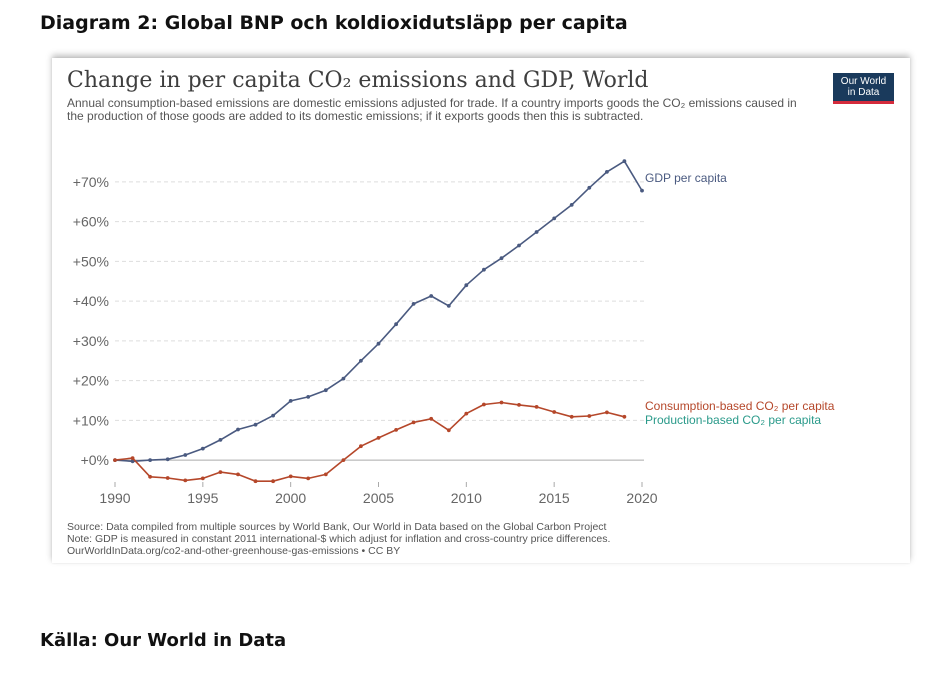 This screenshot has width=934, height=681. What do you see at coordinates (91, 301) in the screenshot?
I see `y-tick-label: +40%` at bounding box center [91, 301].